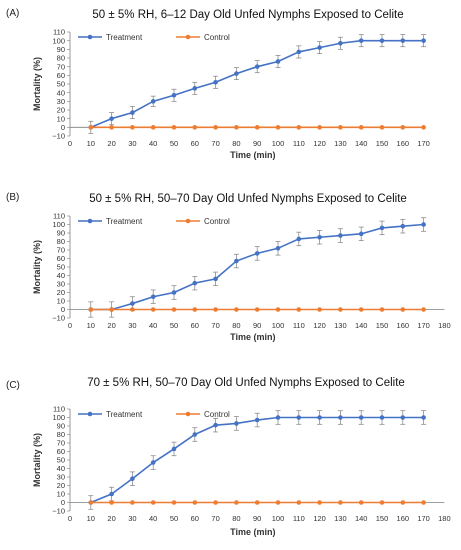 The width and height of the screenshot is (461, 550). I want to click on x-tick-label: 150, so click(382, 518).